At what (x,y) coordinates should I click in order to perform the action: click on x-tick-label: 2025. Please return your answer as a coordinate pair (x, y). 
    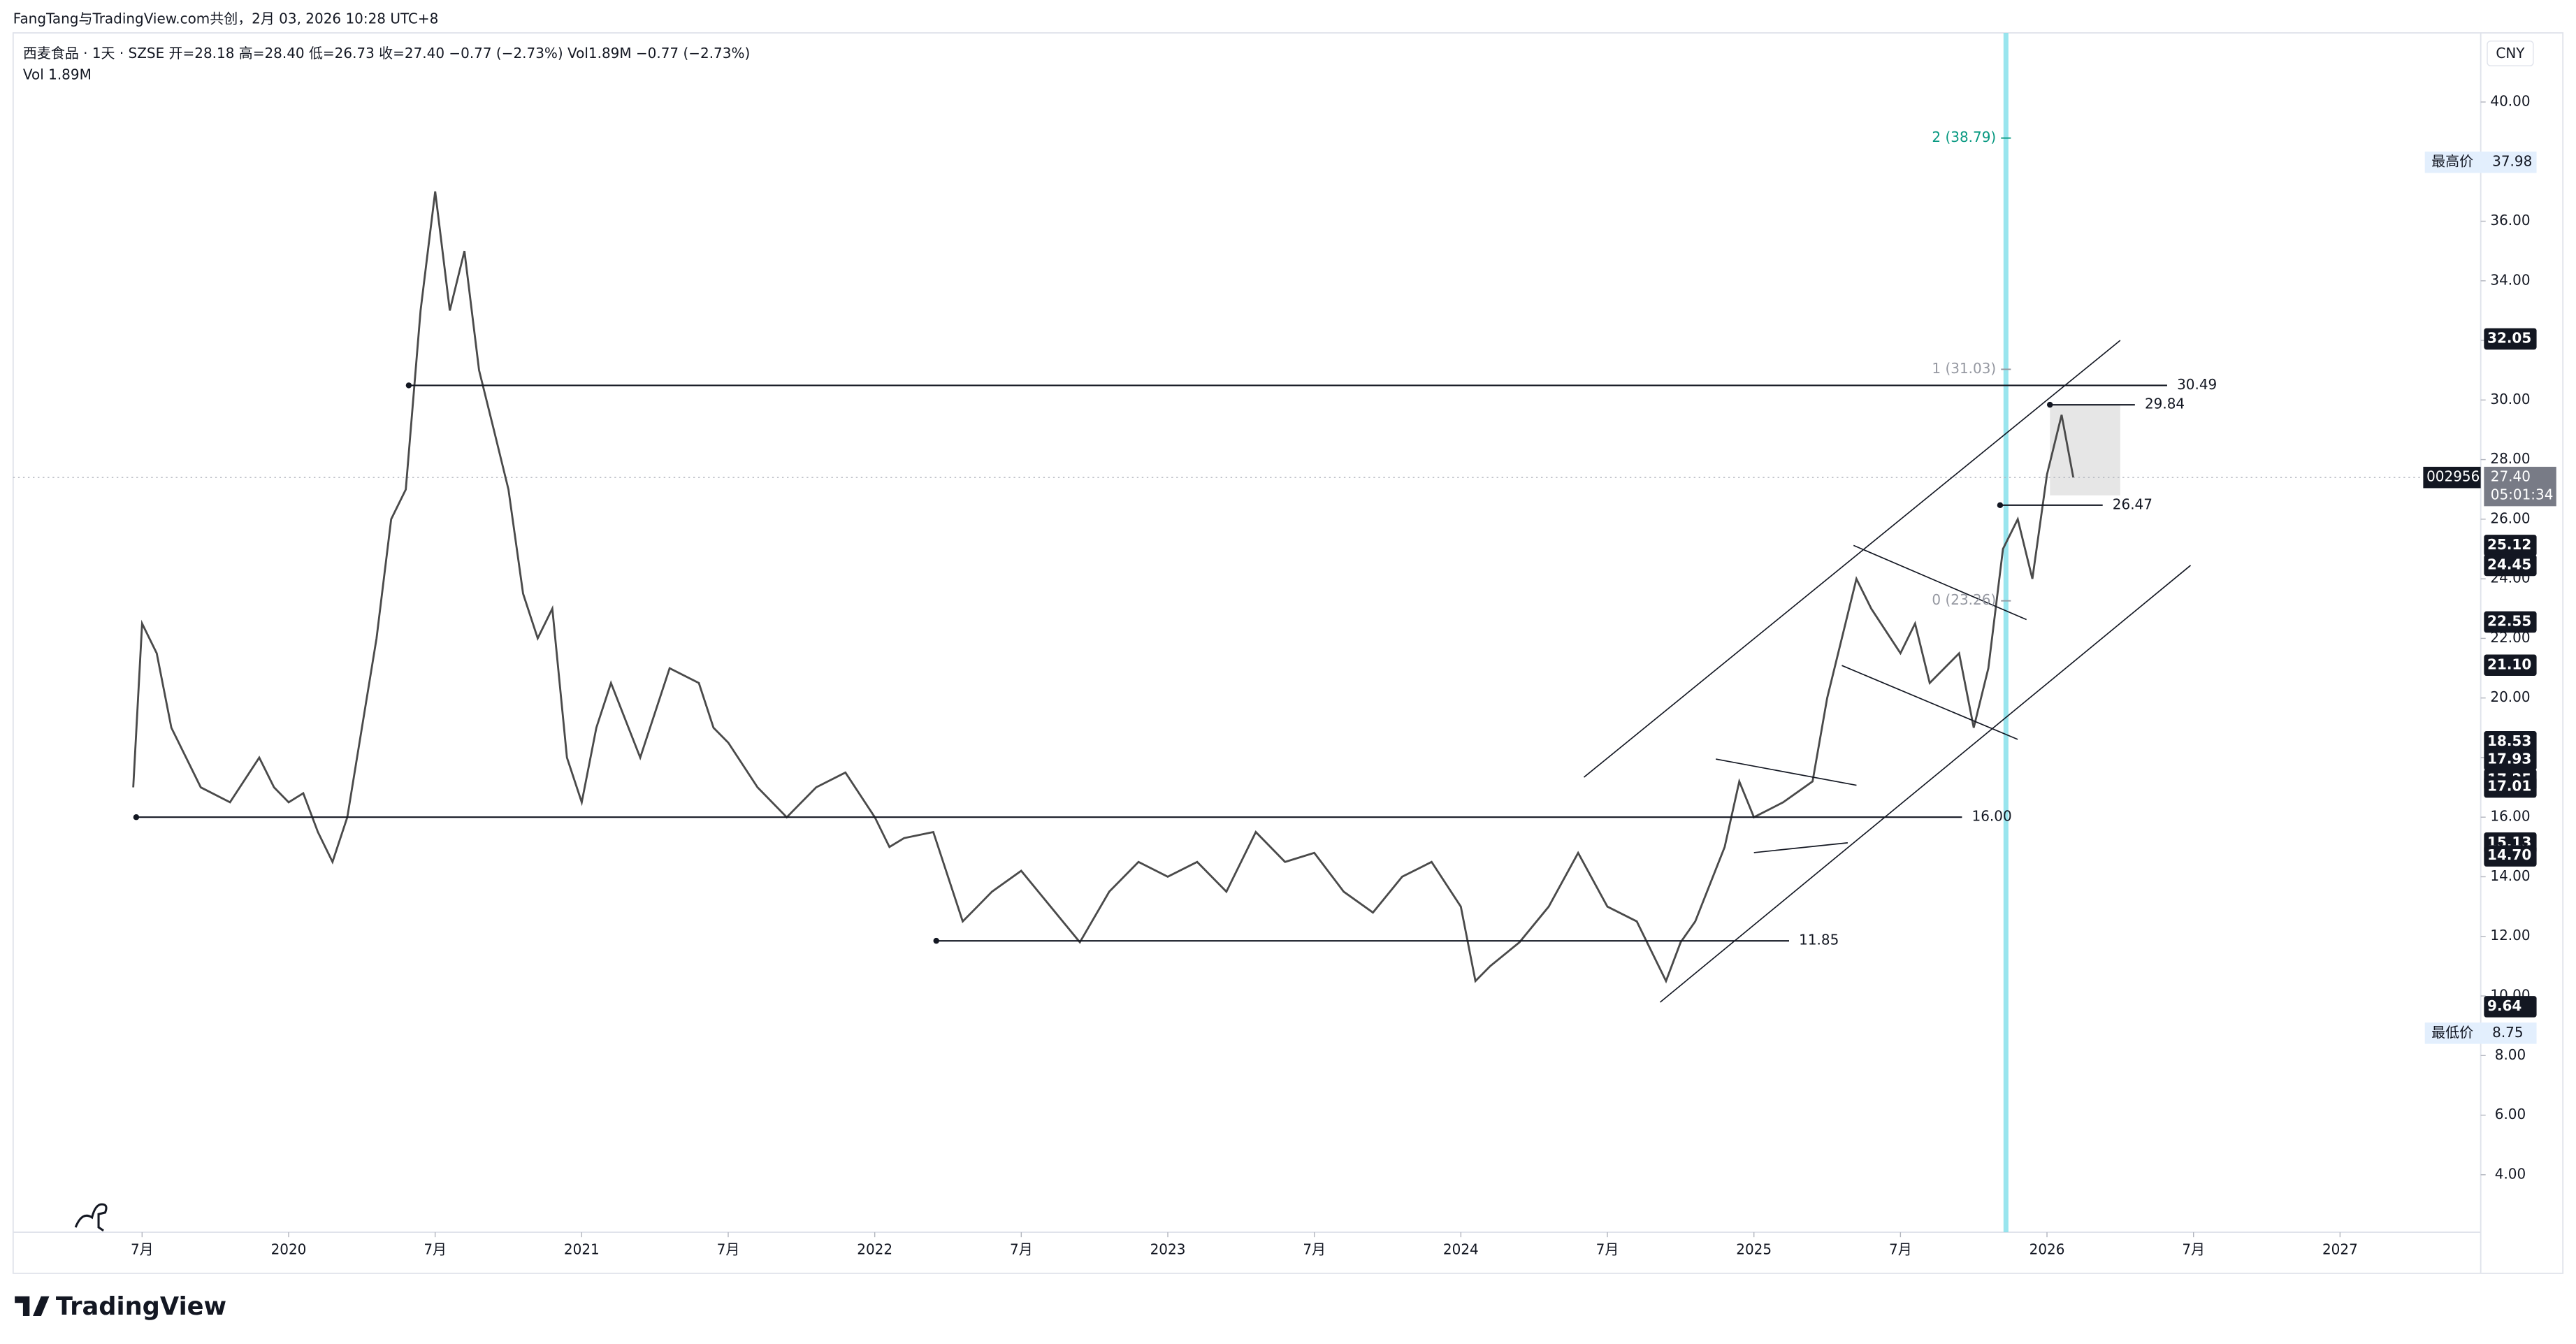
    Looking at the image, I should click on (1754, 1249).